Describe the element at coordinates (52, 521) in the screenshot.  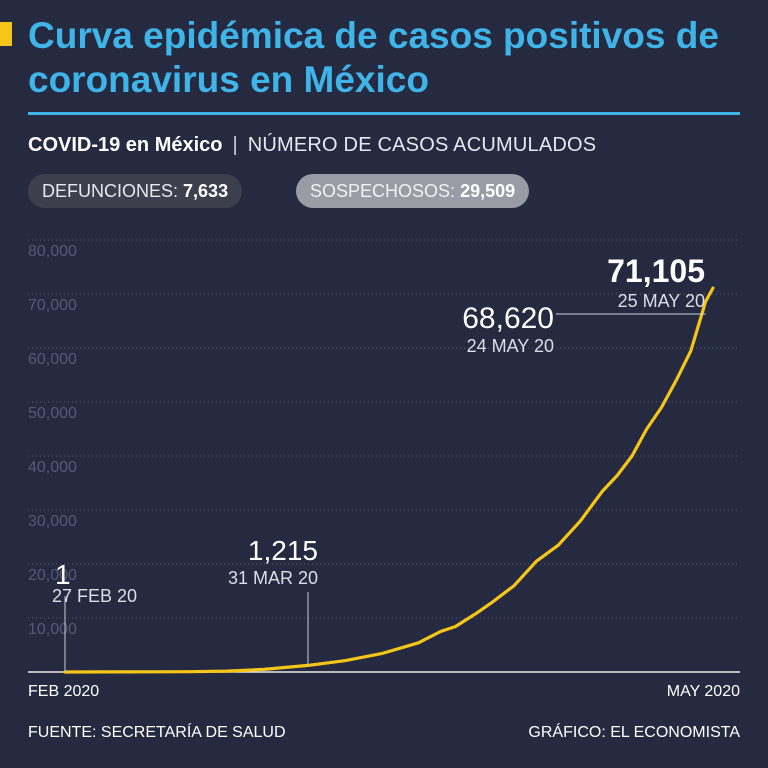
I see `y-tick-label: 30,000` at that location.